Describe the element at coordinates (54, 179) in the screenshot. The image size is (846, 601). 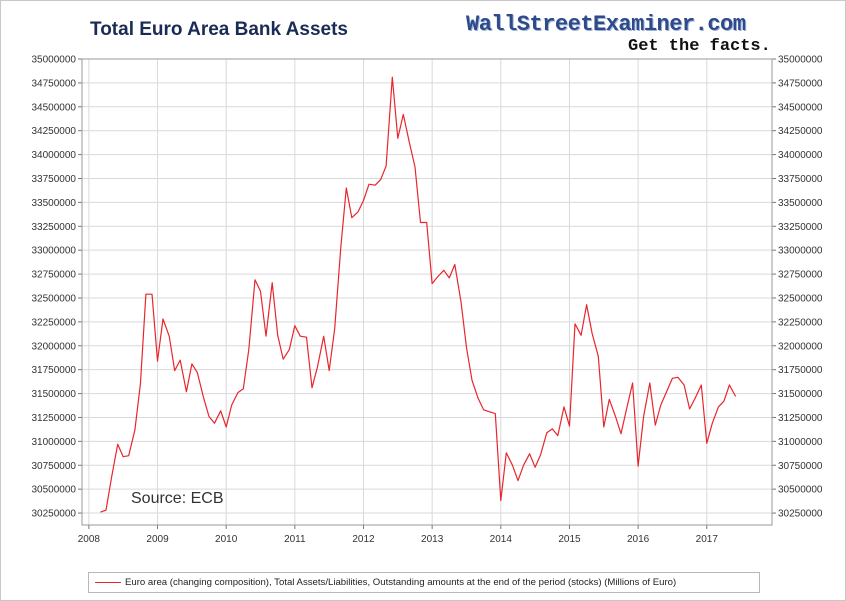
I see `y-tick-label-left: 33750000` at that location.